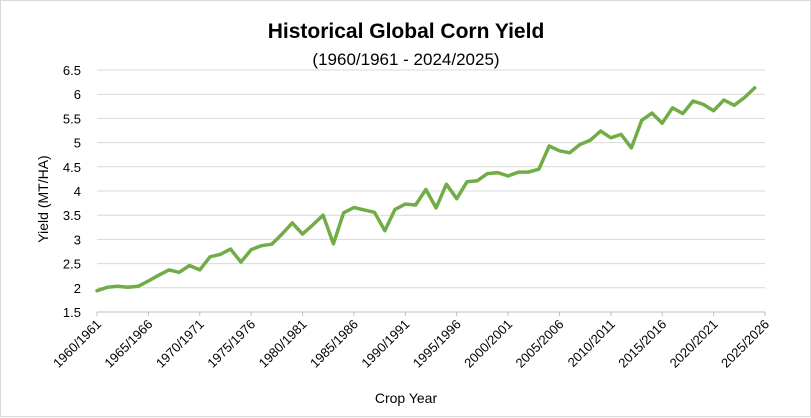 Image resolution: width=811 pixels, height=418 pixels. I want to click on x-tick-label: 1985/1986, so click(334, 344).